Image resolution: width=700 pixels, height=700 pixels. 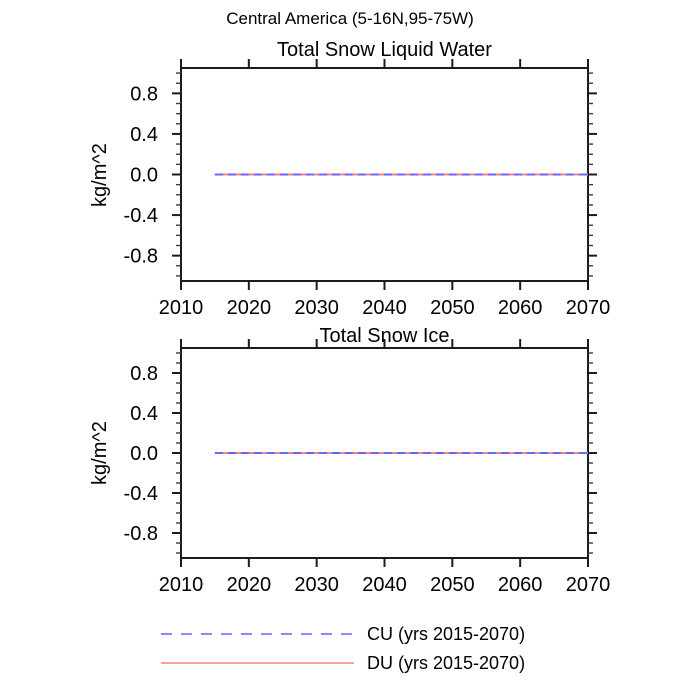 I want to click on legend-label-cu: CU (yrs 2015-2070), so click(x=446, y=634).